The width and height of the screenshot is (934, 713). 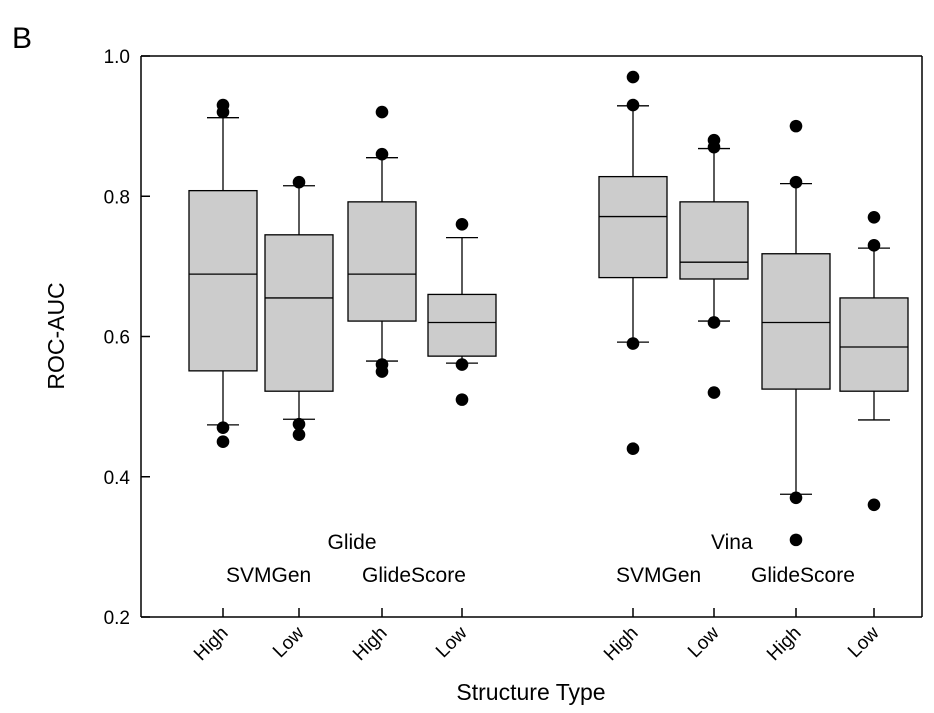 What do you see at coordinates (351, 542) in the screenshot?
I see `group-label: Glide` at bounding box center [351, 542].